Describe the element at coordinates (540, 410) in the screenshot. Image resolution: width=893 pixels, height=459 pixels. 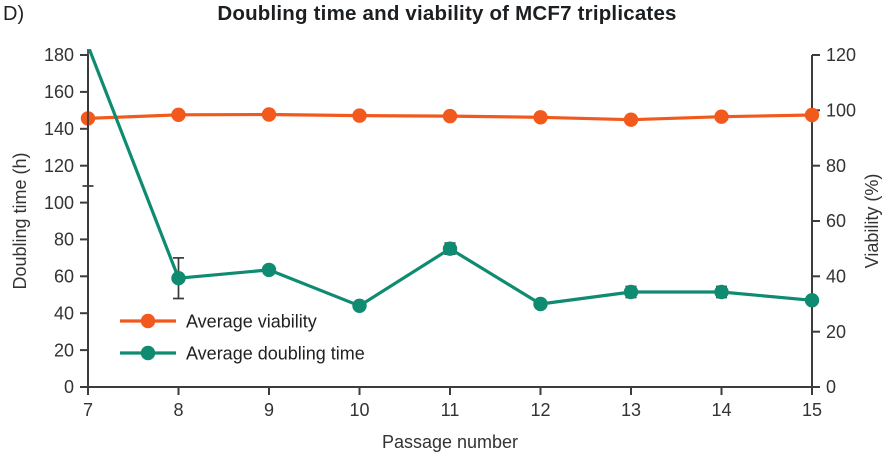
I see `svg-text: 12` at that location.